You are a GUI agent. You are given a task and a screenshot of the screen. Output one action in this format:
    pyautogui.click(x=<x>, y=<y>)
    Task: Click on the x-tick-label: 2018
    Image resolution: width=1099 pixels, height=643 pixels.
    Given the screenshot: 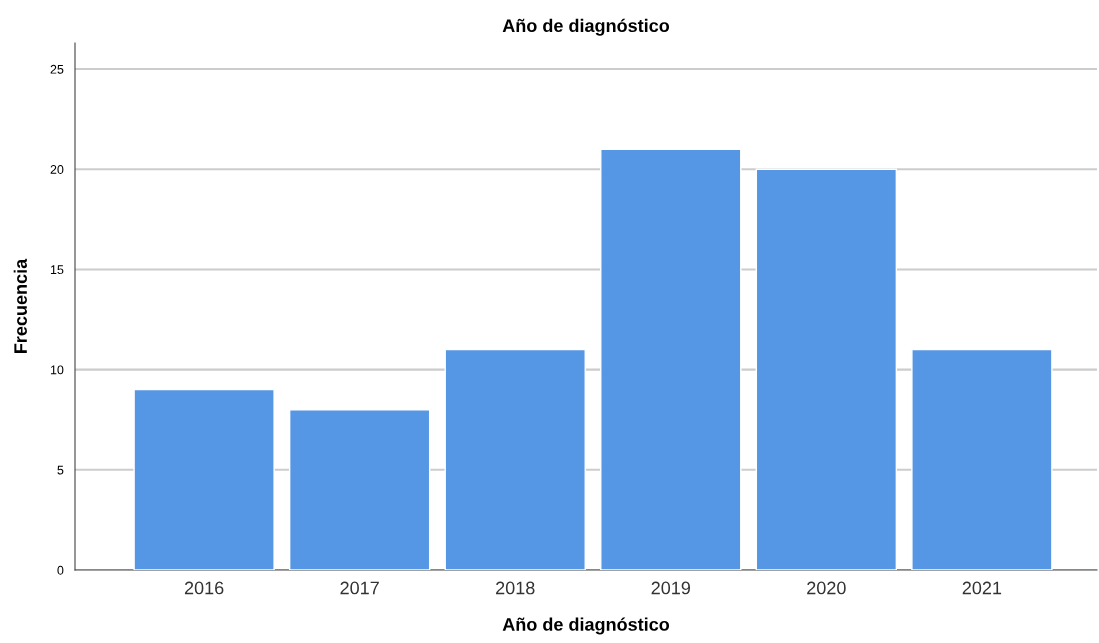 What is the action you would take?
    pyautogui.click(x=515, y=588)
    